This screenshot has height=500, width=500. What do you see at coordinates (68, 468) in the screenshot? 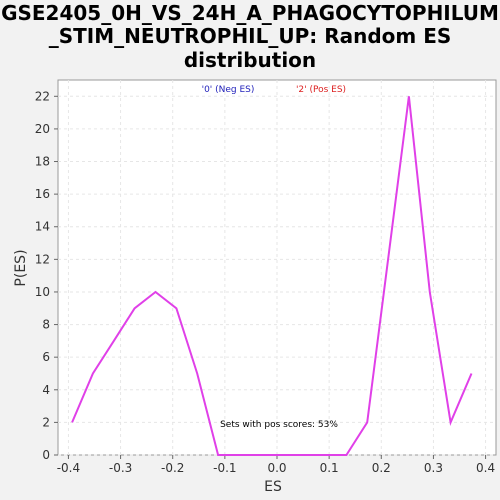
I see `x-tick-label: -0.4` at bounding box center [68, 468].